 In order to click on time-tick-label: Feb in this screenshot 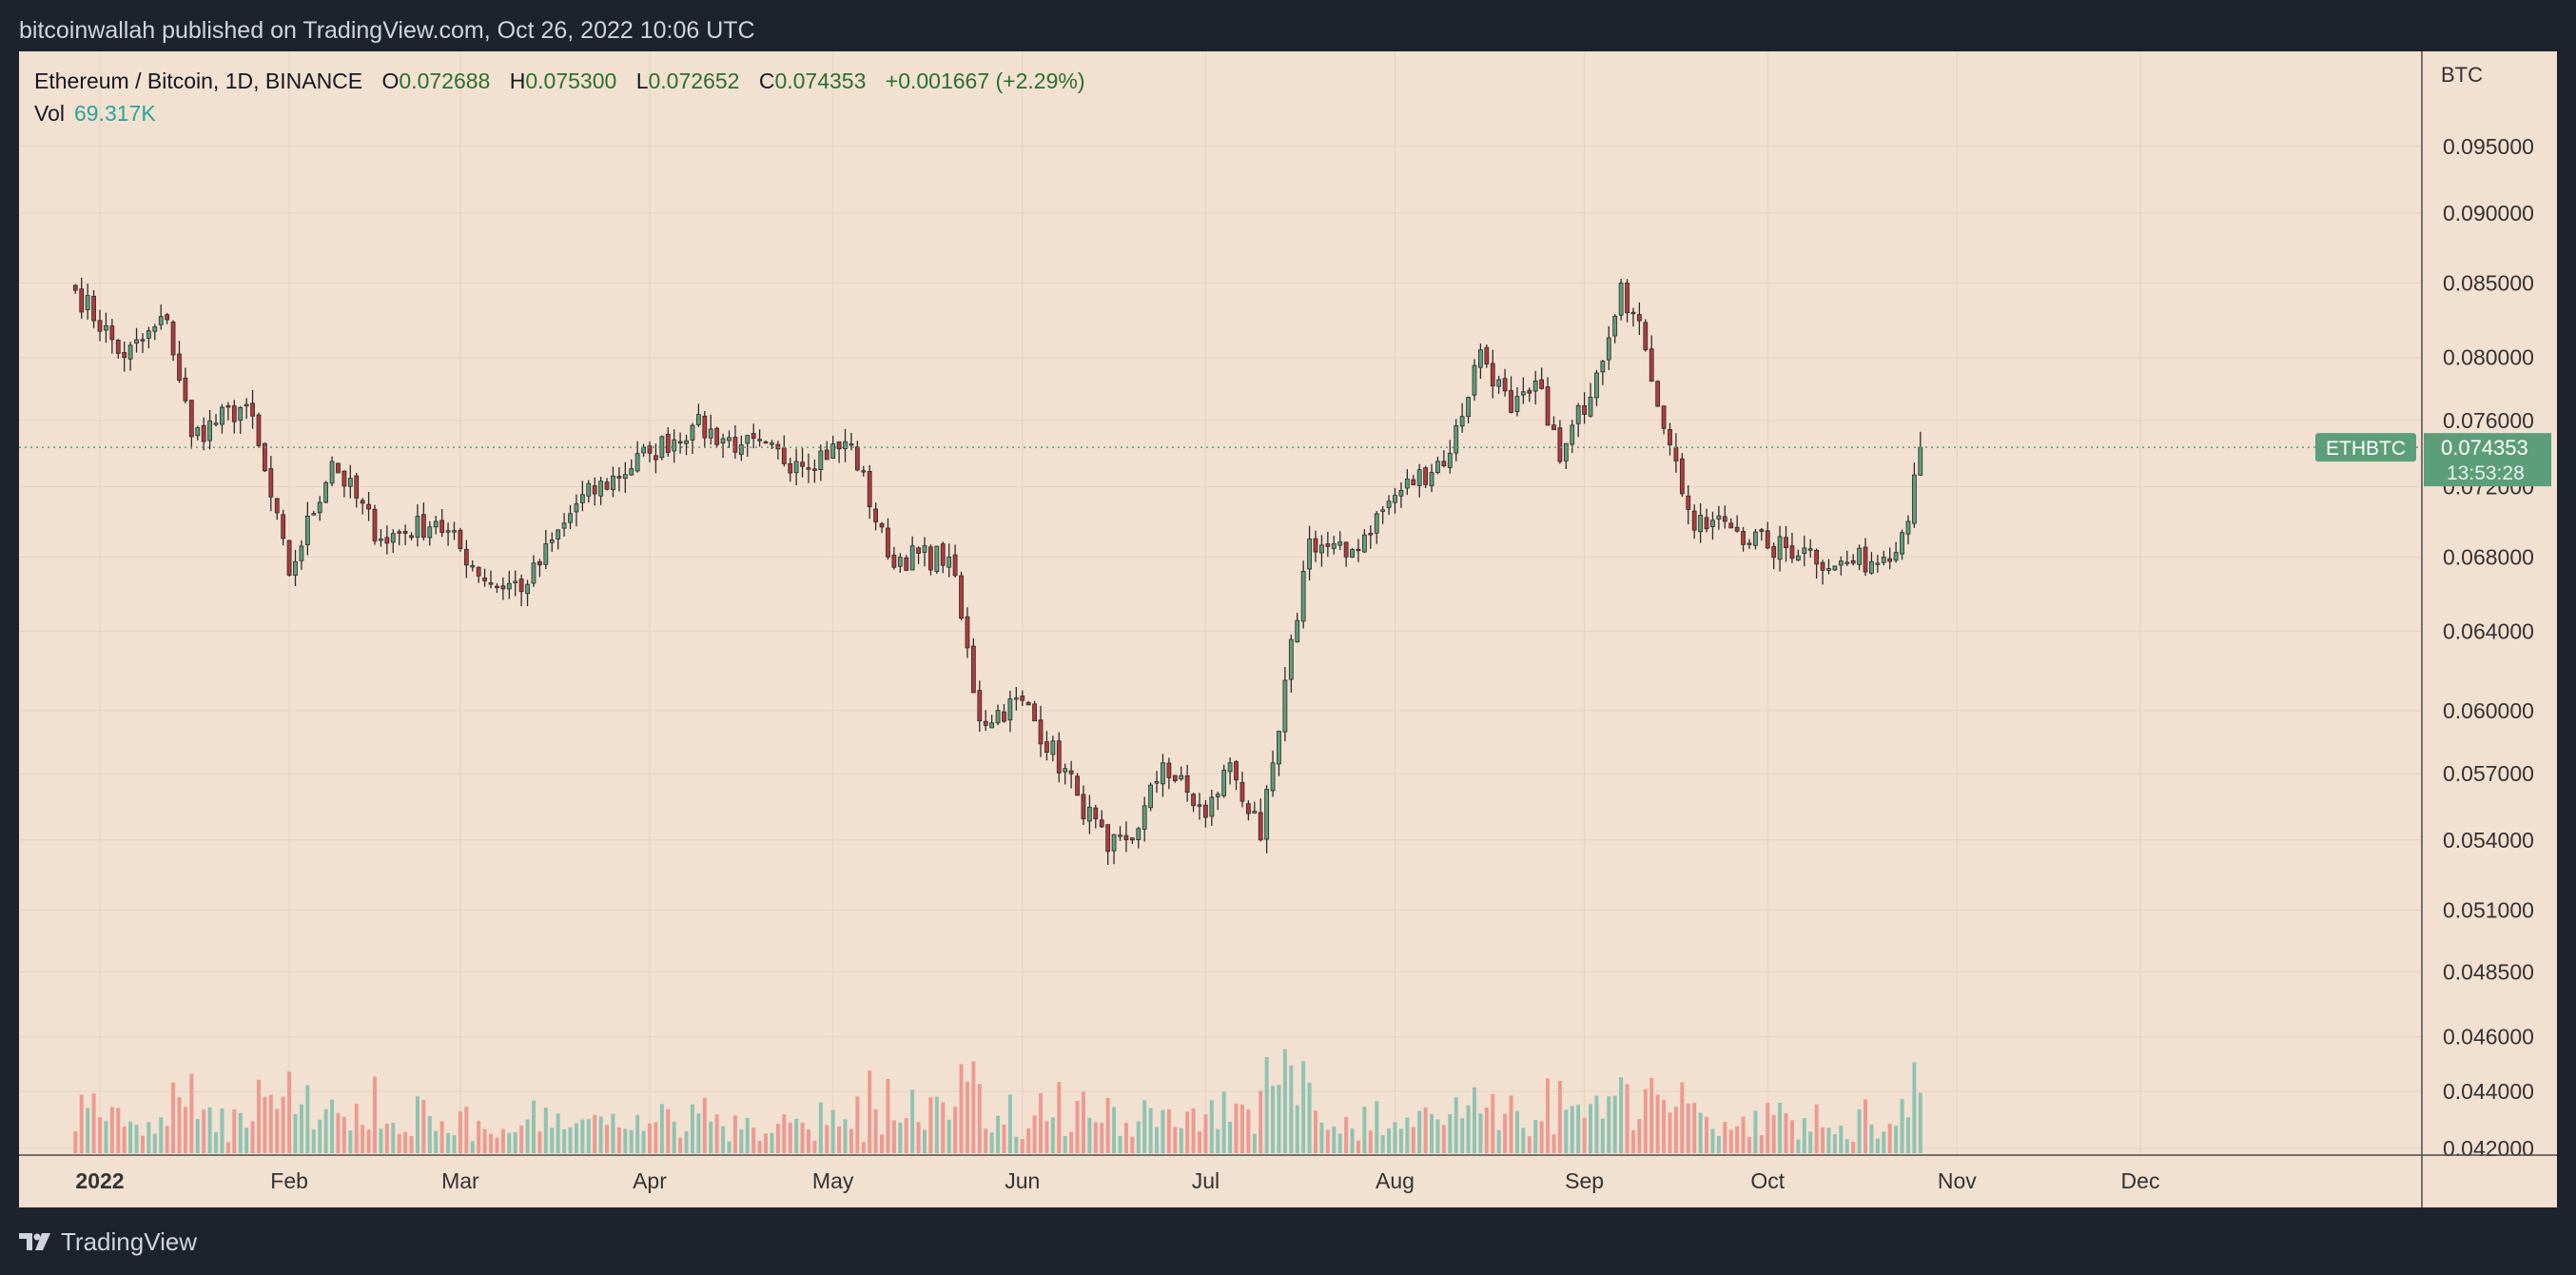, I will do `click(289, 1180)`.